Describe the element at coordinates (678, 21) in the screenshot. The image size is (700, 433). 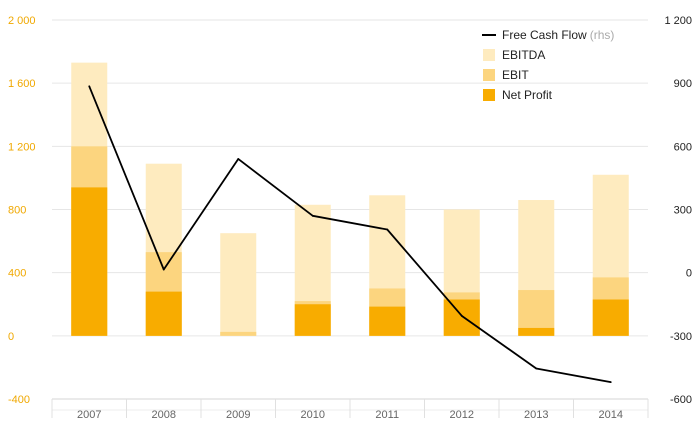
I see `y-right-tick-label: 1 200` at that location.